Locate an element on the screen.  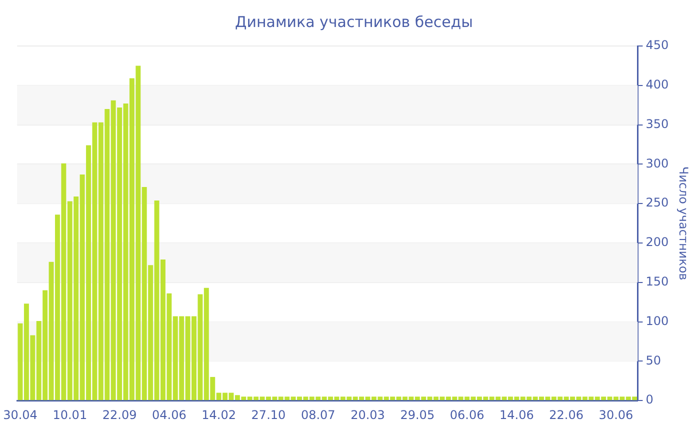
chart-title: Динамика участников беседы is located at coordinates (354, 21).